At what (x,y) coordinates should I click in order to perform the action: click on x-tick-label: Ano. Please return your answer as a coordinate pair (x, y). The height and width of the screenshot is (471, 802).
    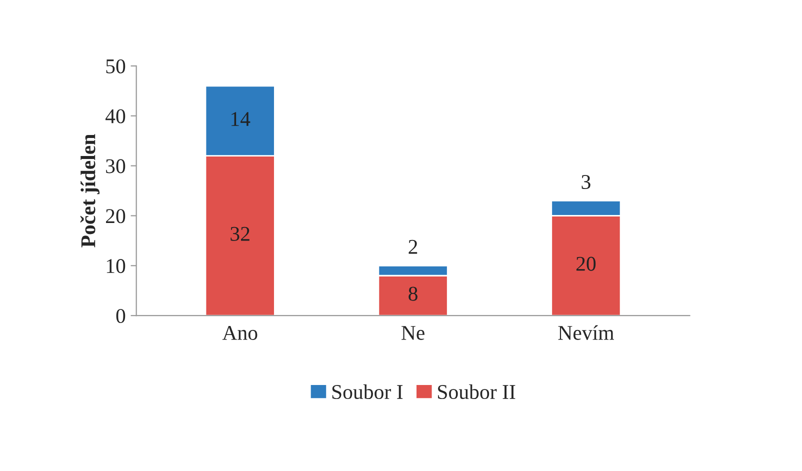
    Looking at the image, I should click on (240, 333).